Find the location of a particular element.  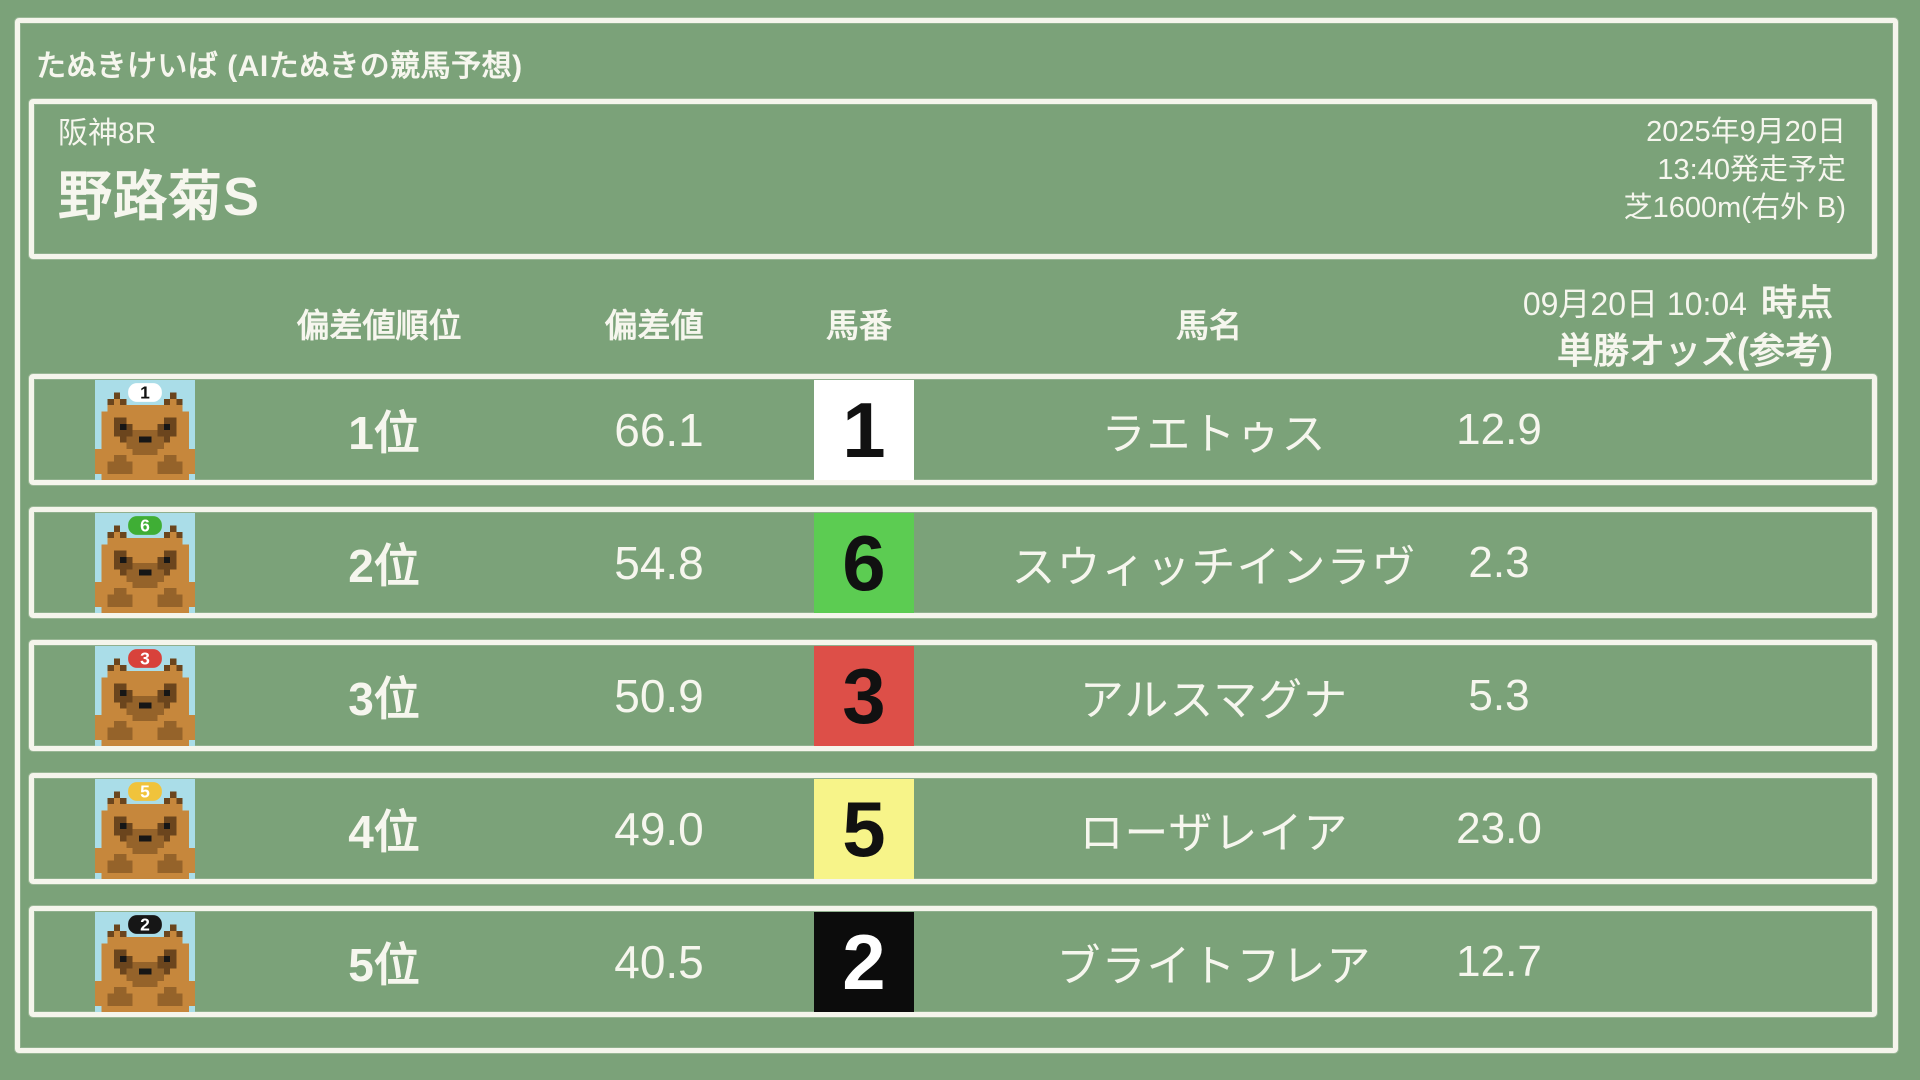

tanuki-icon-cell: 1 is located at coordinates (119, 429).